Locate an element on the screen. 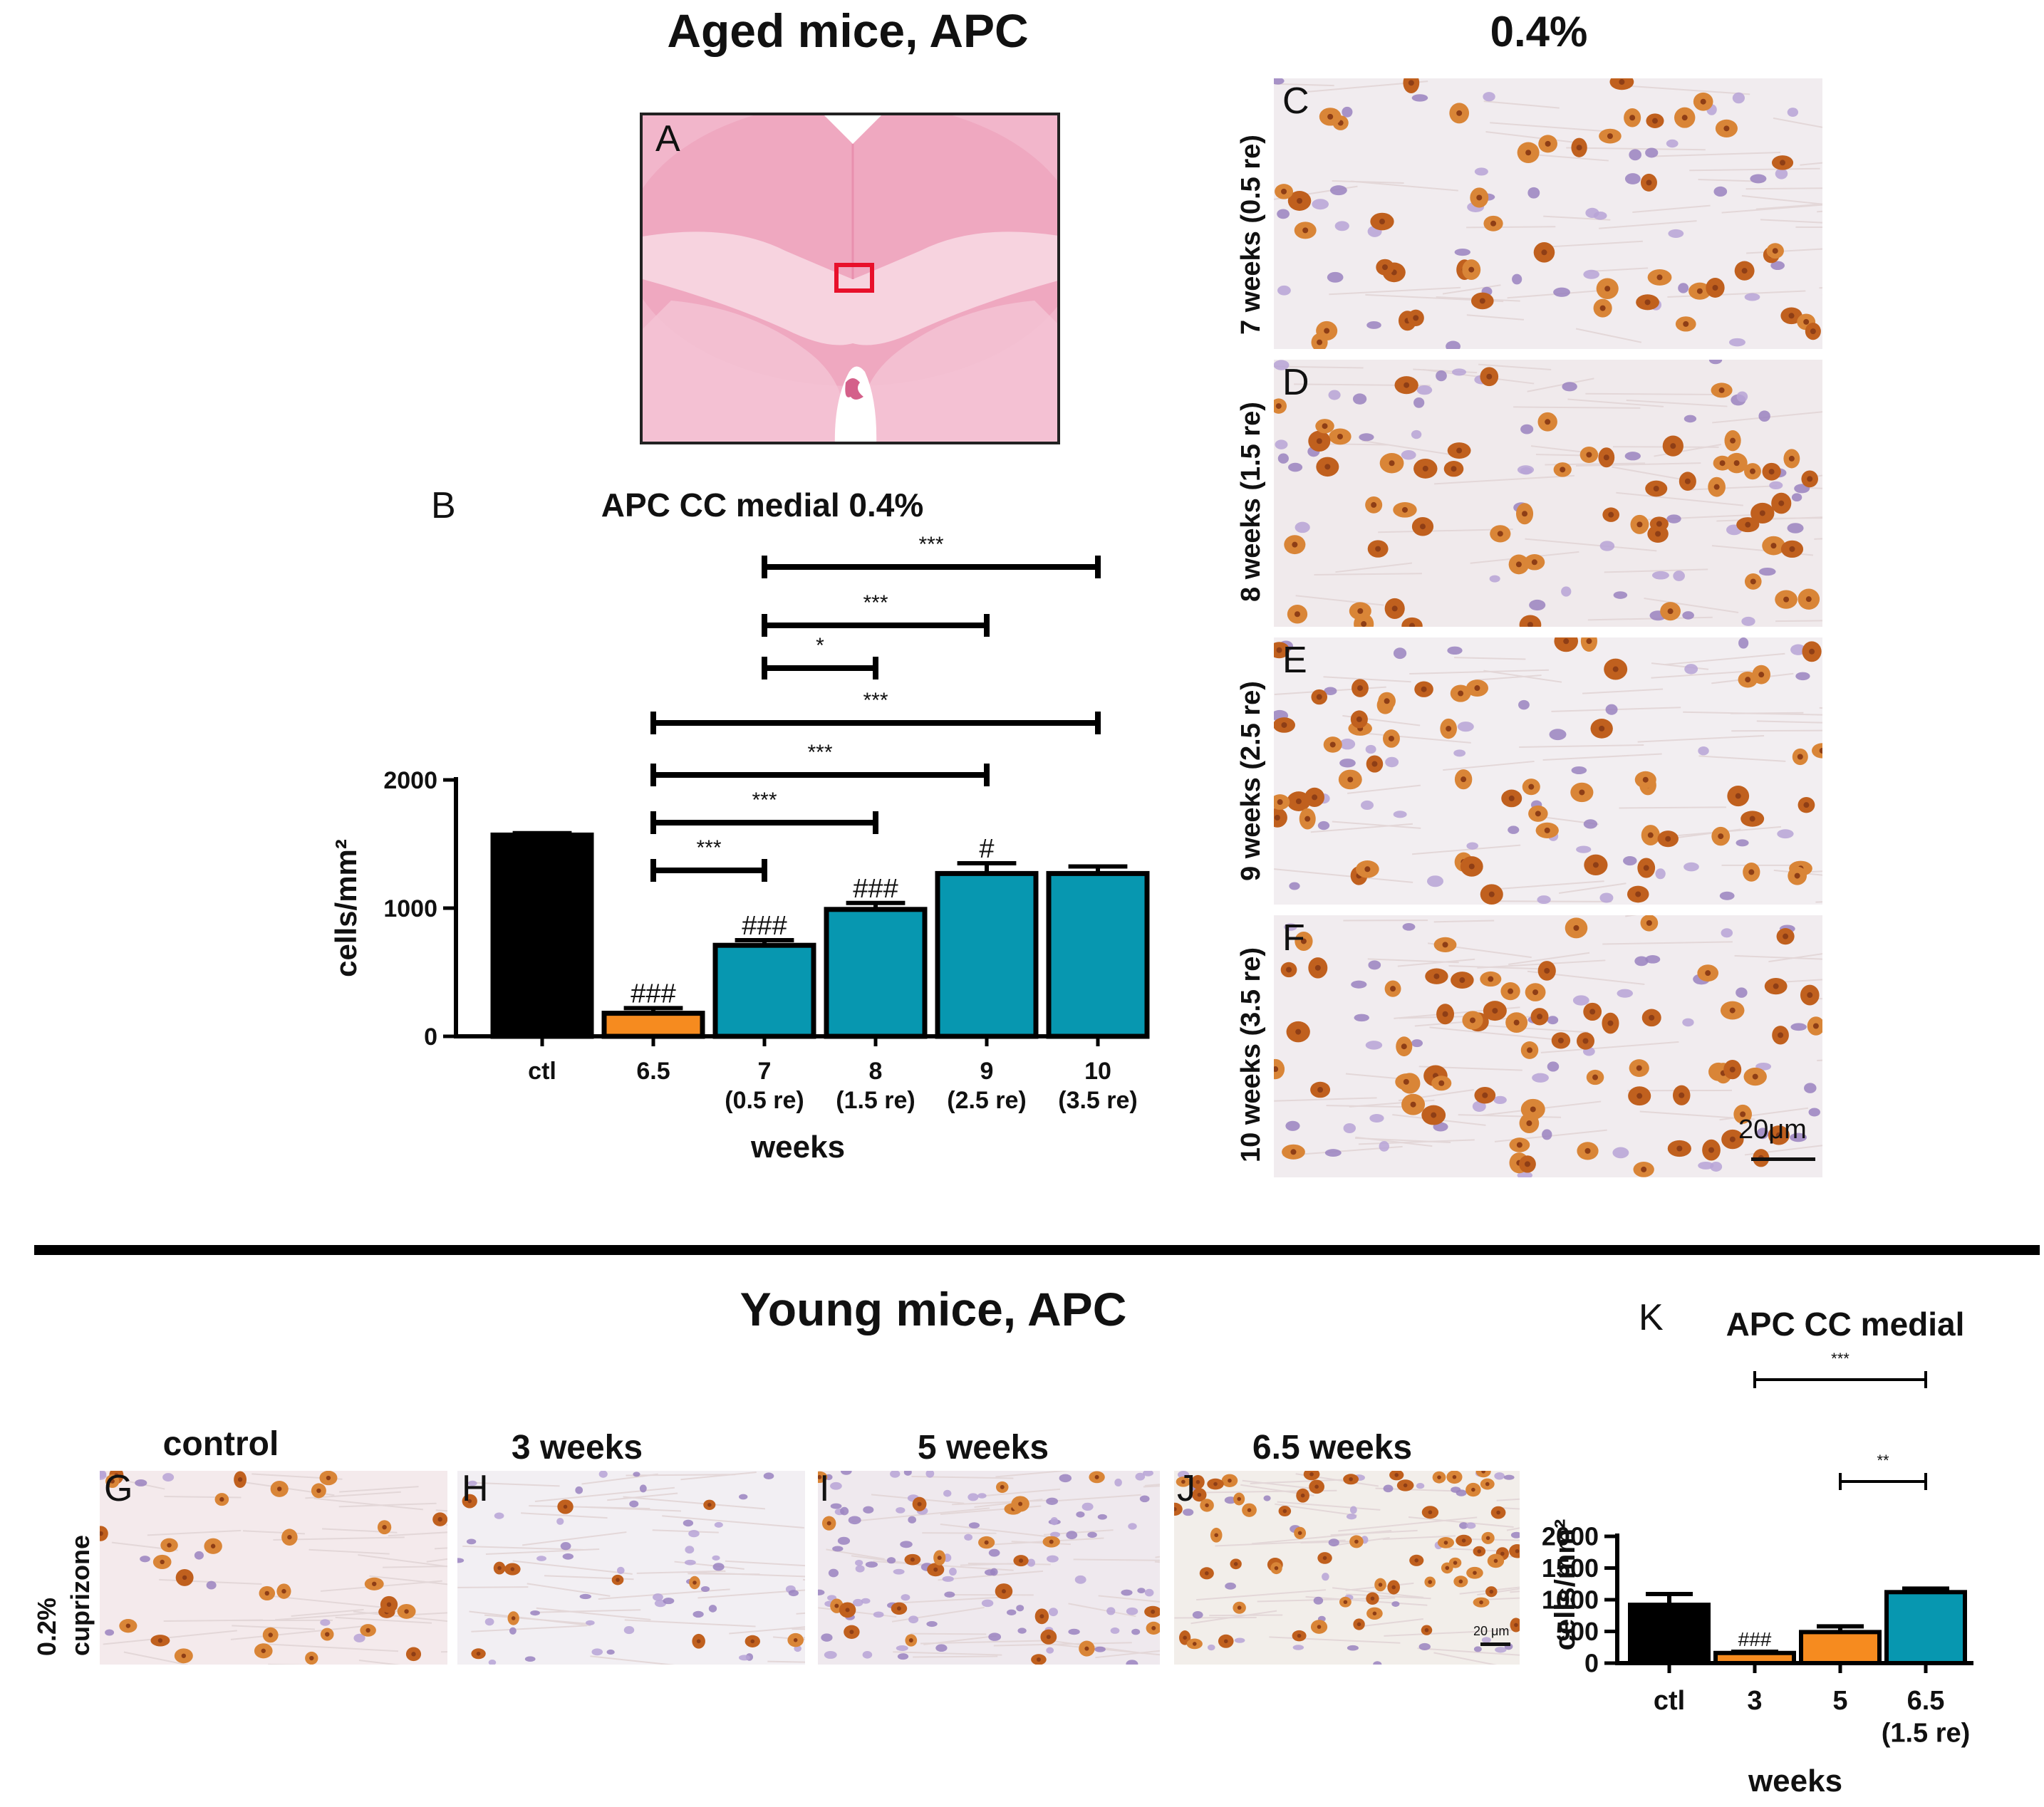  row-label-8-weeks: 8 weeks (1.5 re) is located at coordinates (1251, 502).